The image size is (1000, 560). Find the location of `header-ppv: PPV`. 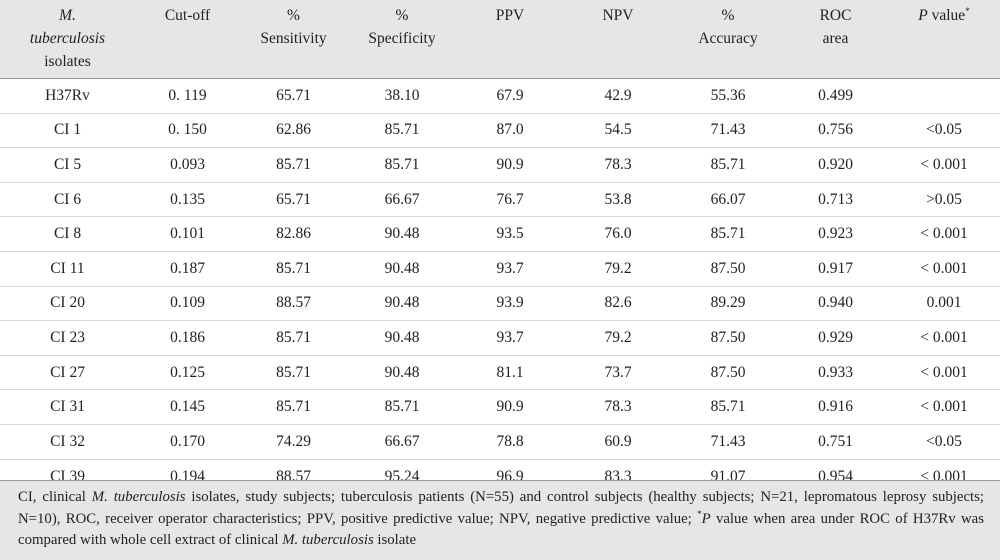

header-ppv: PPV is located at coordinates (510, 39).